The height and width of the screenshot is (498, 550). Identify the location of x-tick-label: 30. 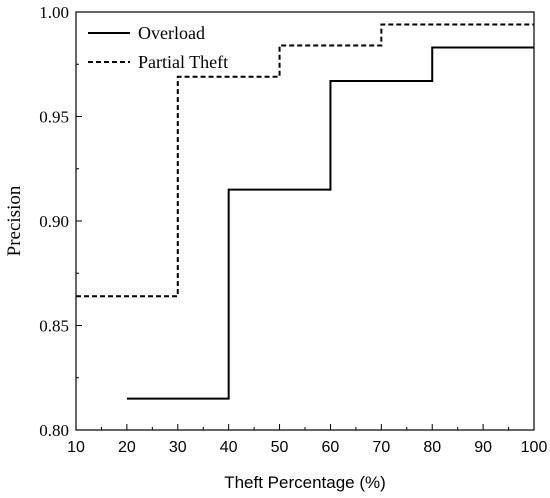
(178, 447).